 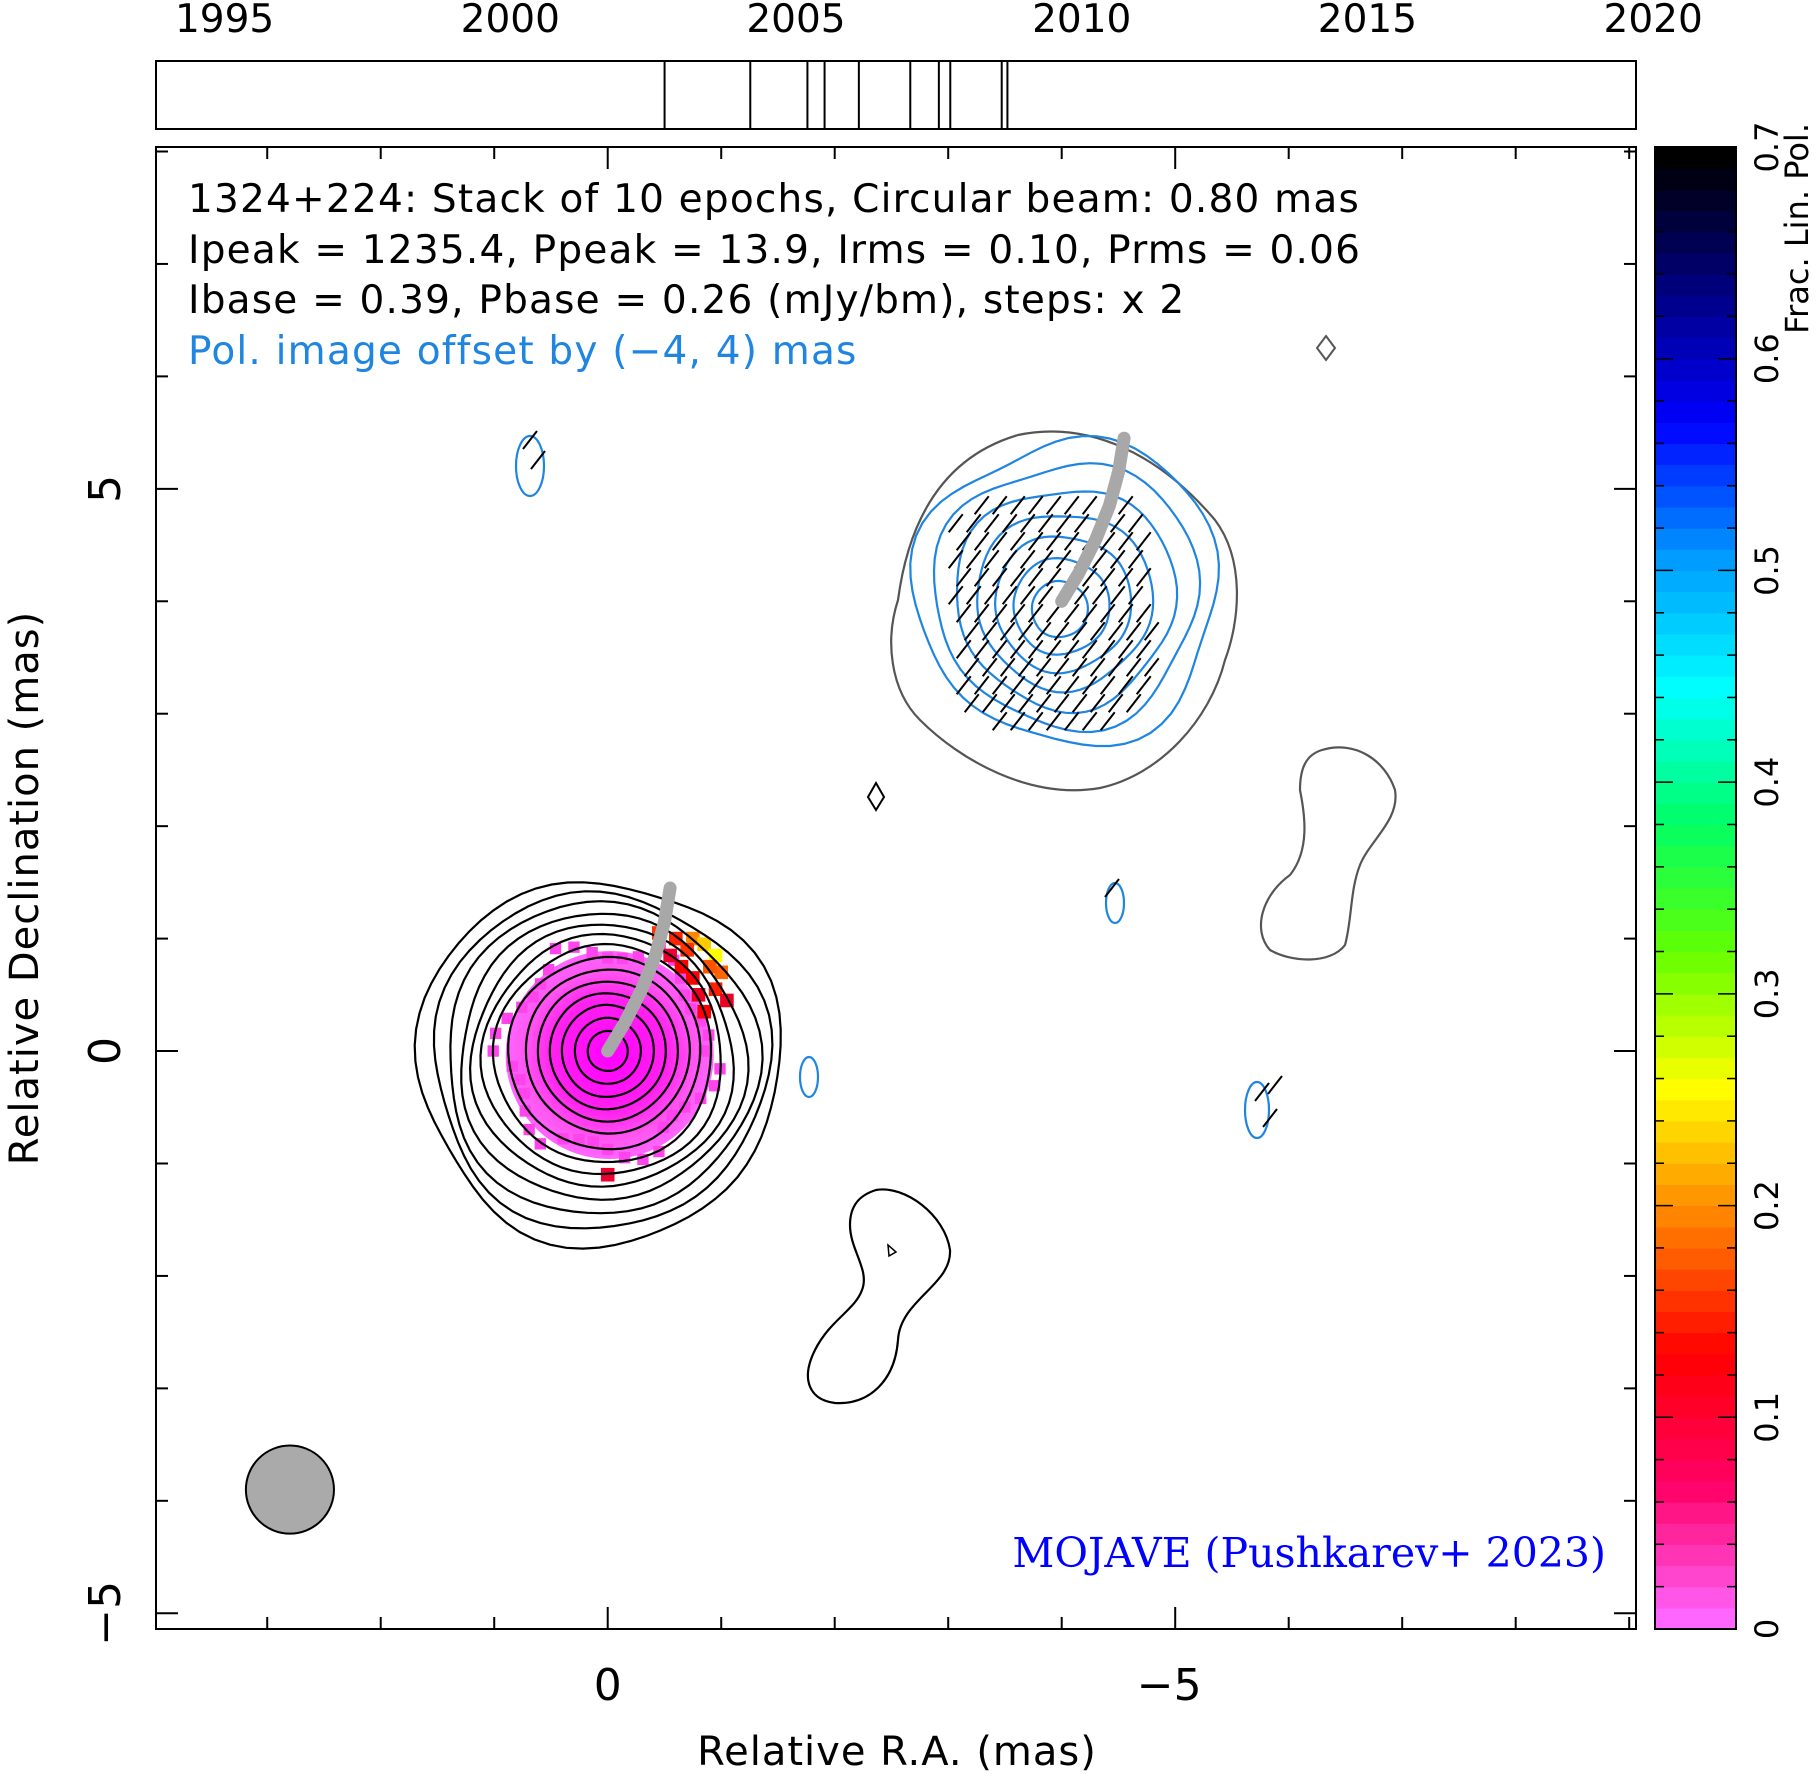 I want to click on stokes-i-contours, so click(x=597, y=1065).